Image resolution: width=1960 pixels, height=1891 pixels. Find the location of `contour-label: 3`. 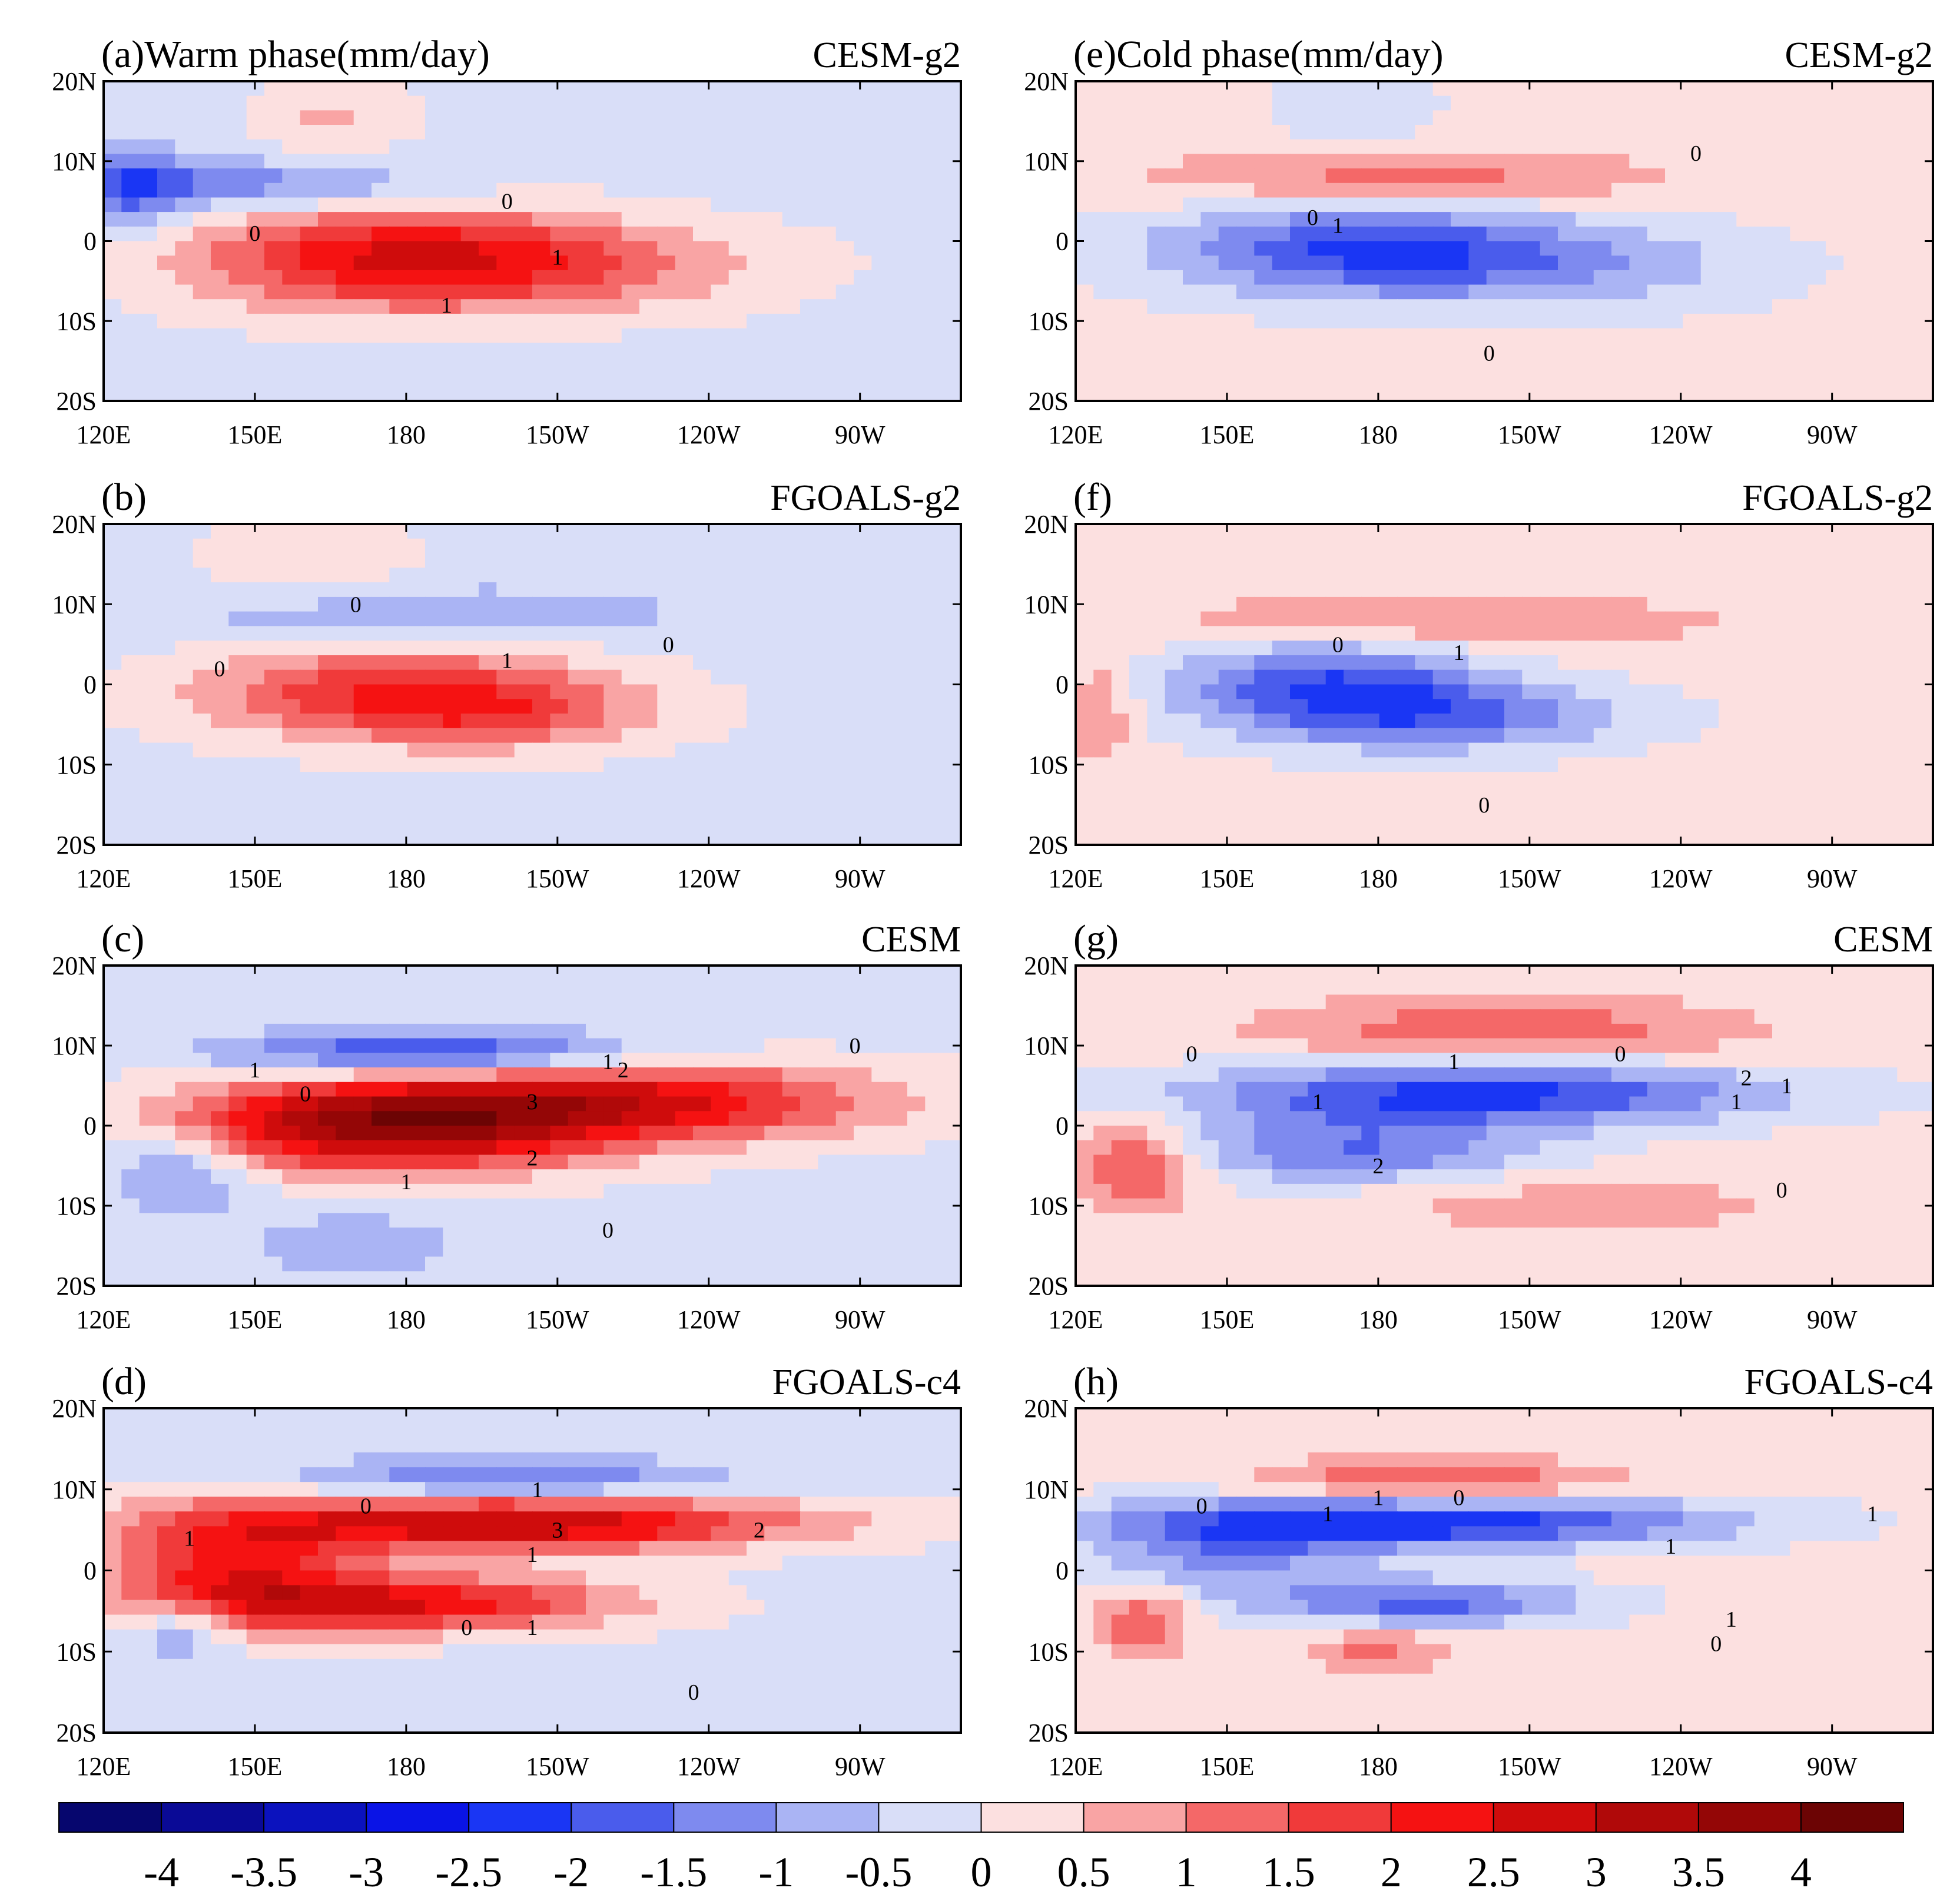

contour-label: 3 is located at coordinates (557, 1530).